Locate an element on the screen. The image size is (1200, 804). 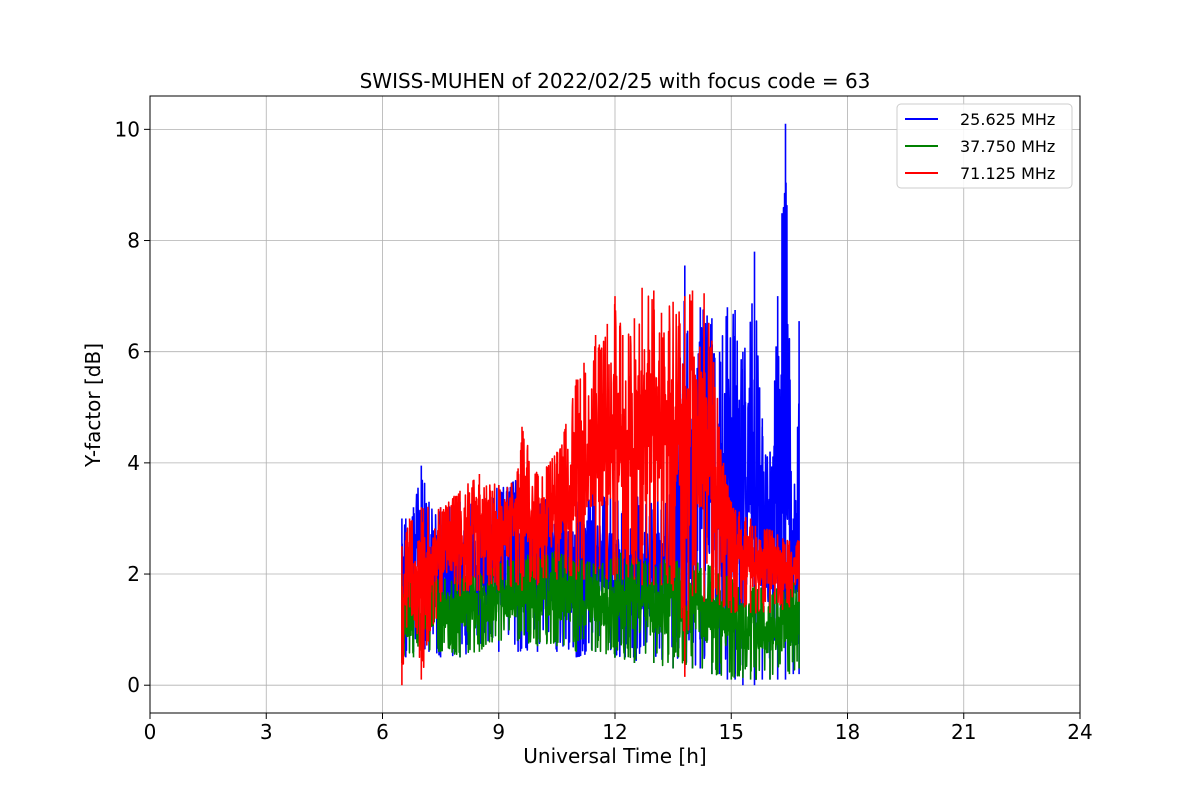
x-axis: 0 3 6 9 12 15 18 21 24 is located at coordinates (618, 728).